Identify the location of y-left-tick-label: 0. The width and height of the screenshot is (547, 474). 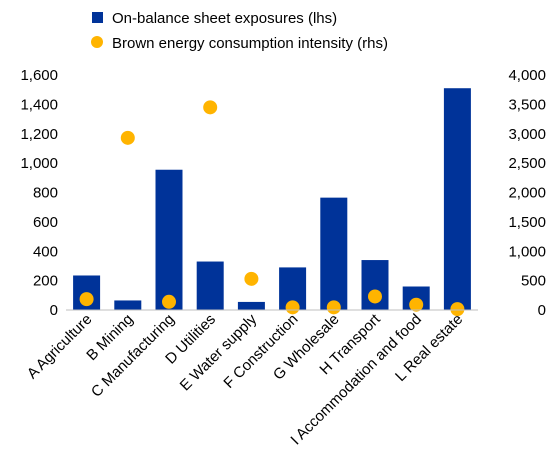
(54, 310).